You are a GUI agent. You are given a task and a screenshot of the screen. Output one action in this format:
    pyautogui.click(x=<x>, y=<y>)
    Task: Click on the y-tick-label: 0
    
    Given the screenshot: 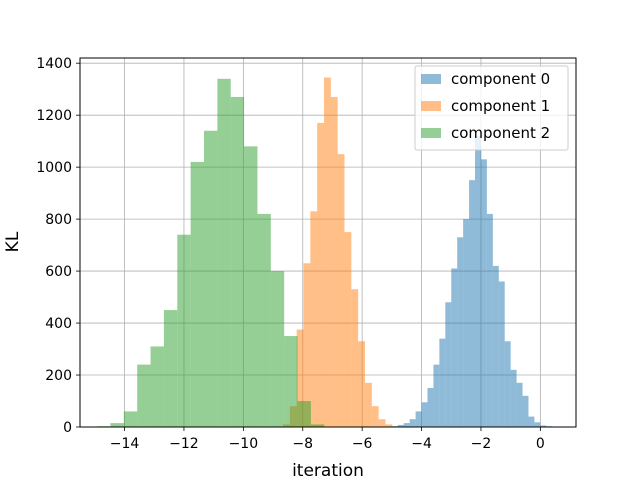 What is the action you would take?
    pyautogui.click(x=67, y=428)
    